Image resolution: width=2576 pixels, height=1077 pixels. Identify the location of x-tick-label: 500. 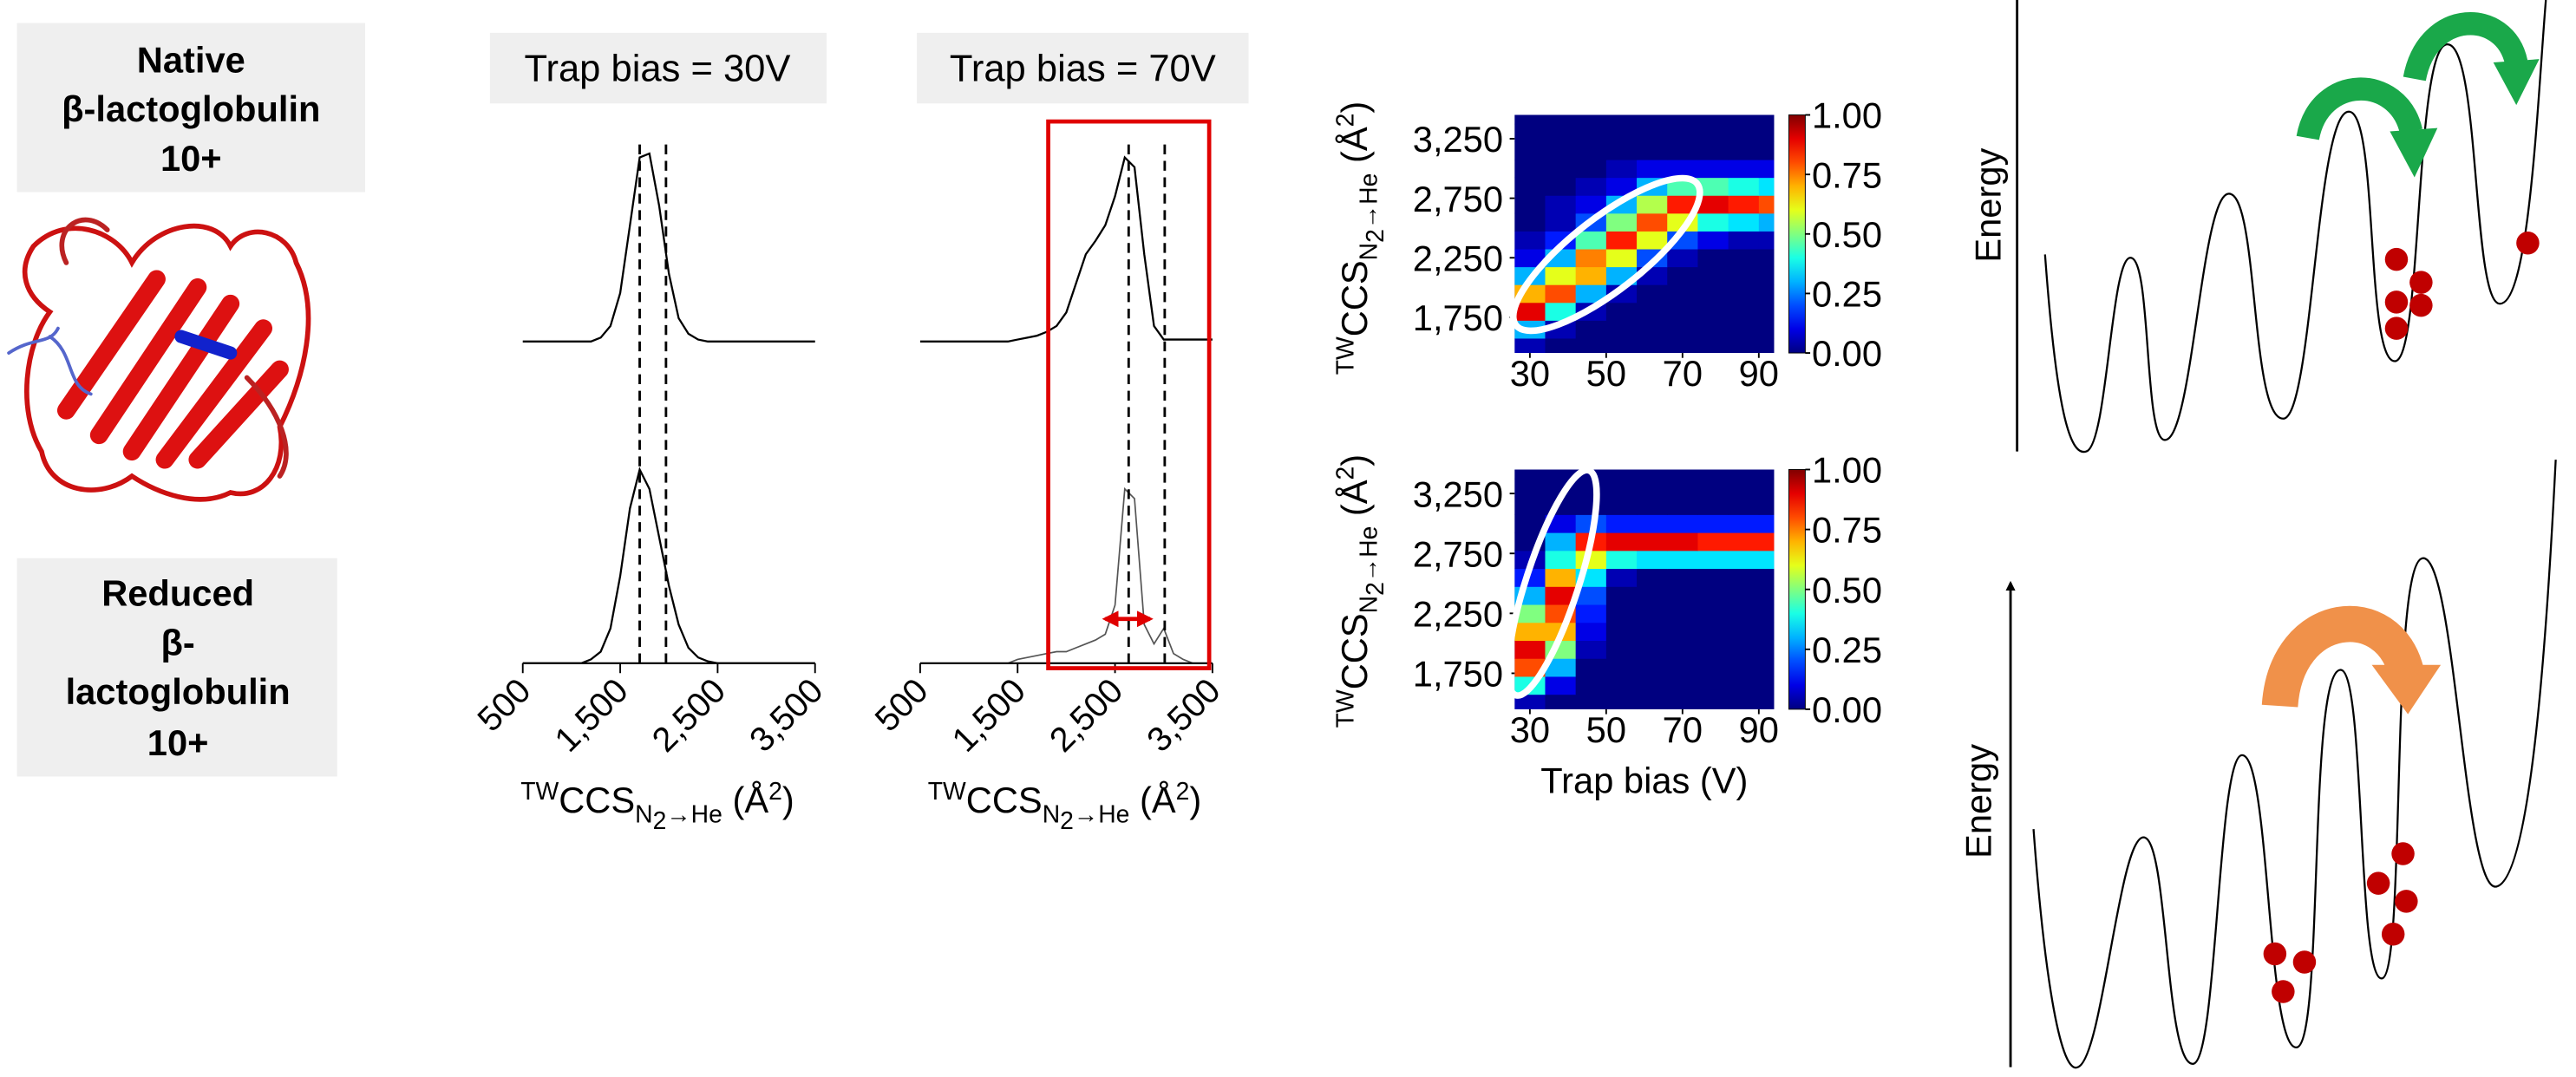
(902, 705).